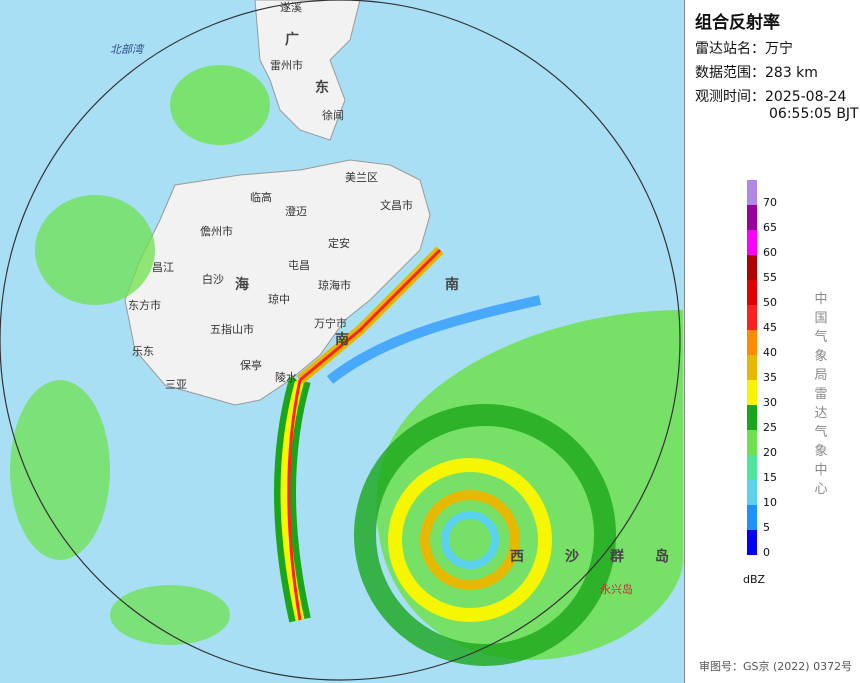 The height and width of the screenshot is (683, 860). Describe the element at coordinates (176, 384) in the screenshot. I see `place-label: 三亚` at that location.